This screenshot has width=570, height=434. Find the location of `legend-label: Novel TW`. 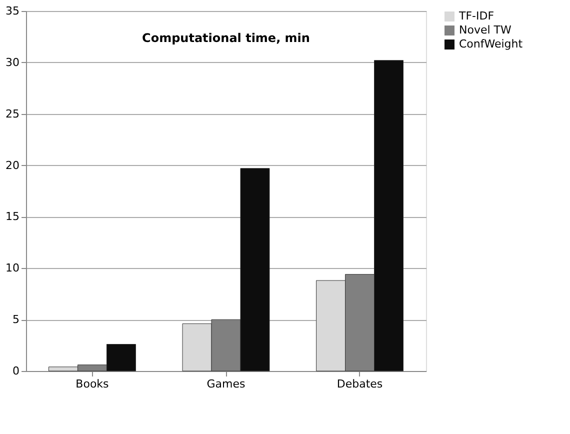

legend-label: Novel TW is located at coordinates (485, 30).